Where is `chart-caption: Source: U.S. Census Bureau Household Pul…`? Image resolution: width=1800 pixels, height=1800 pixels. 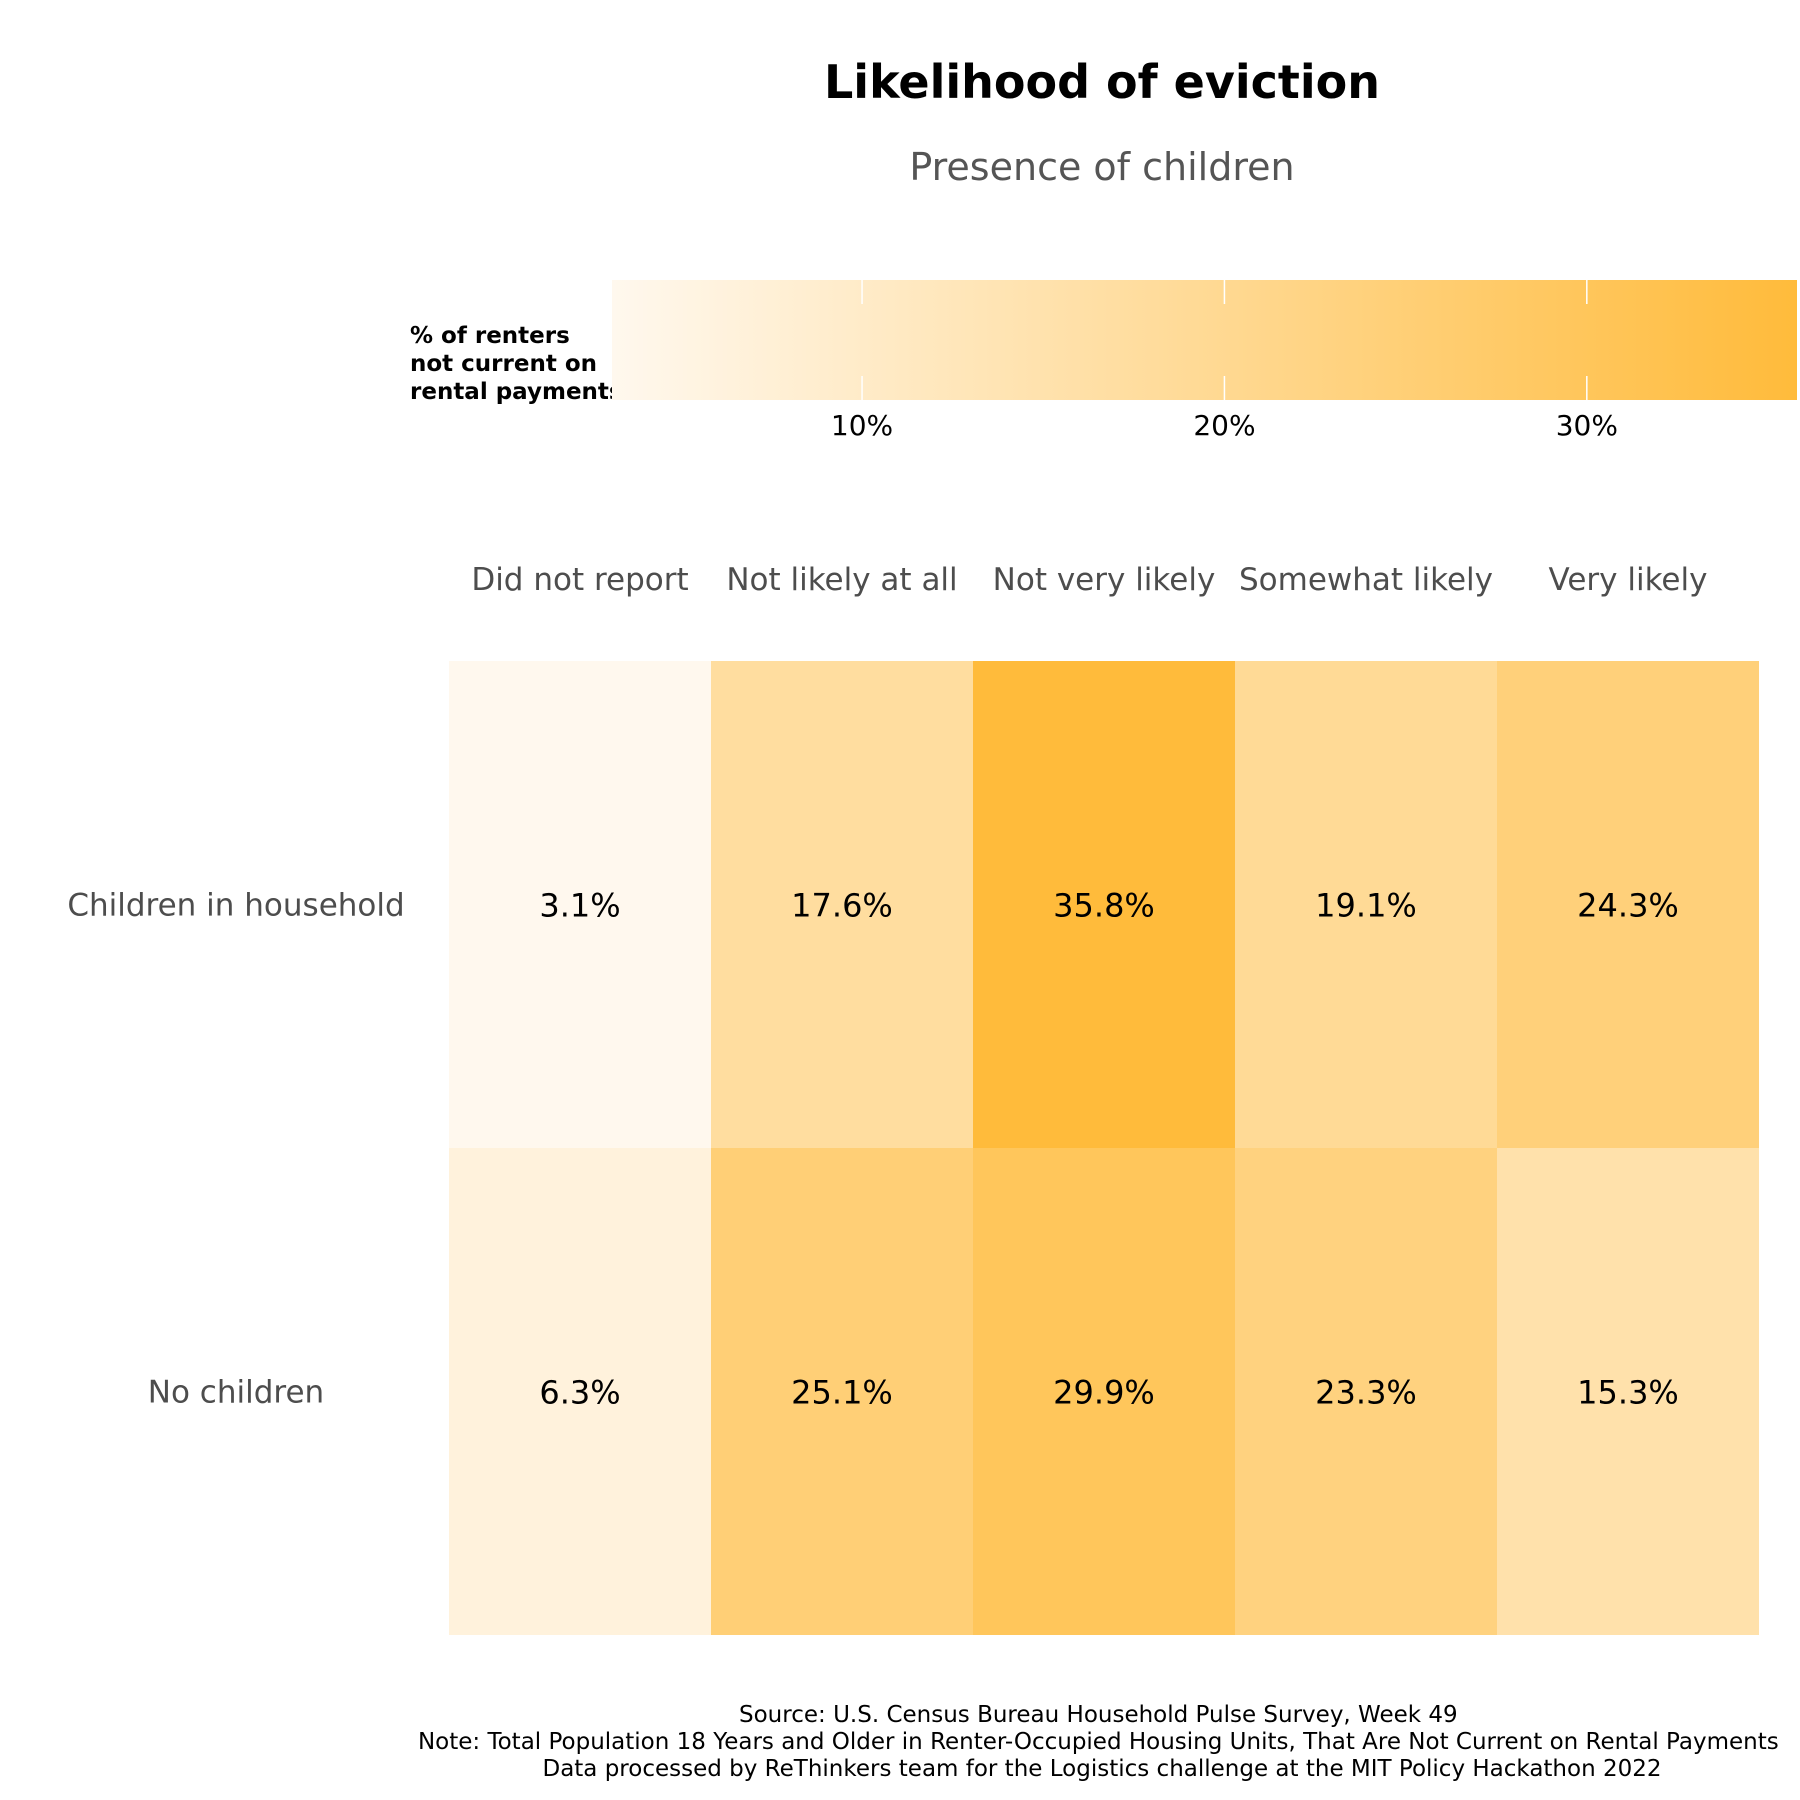
chart-caption: Source: U.S. Census Bureau Household Pul… is located at coordinates (1102, 1742).